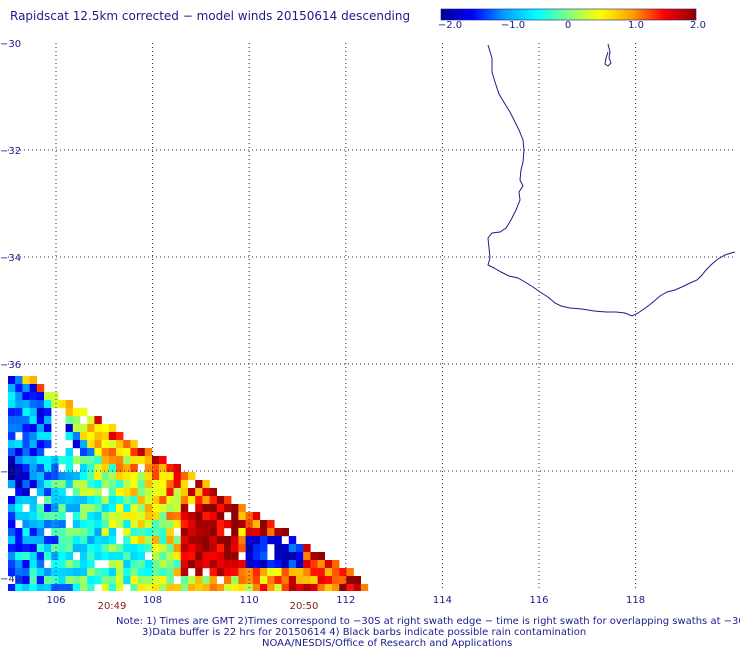  Describe the element at coordinates (538, 600) in the screenshot. I see `longitude-label: 116` at that location.